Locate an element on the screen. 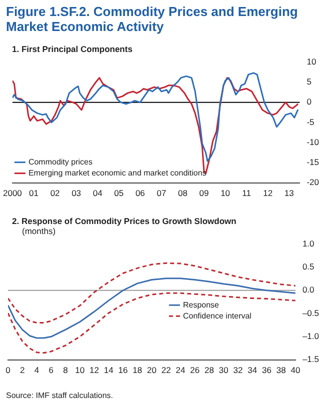  x-tick-label: 0 is located at coordinates (8, 370).